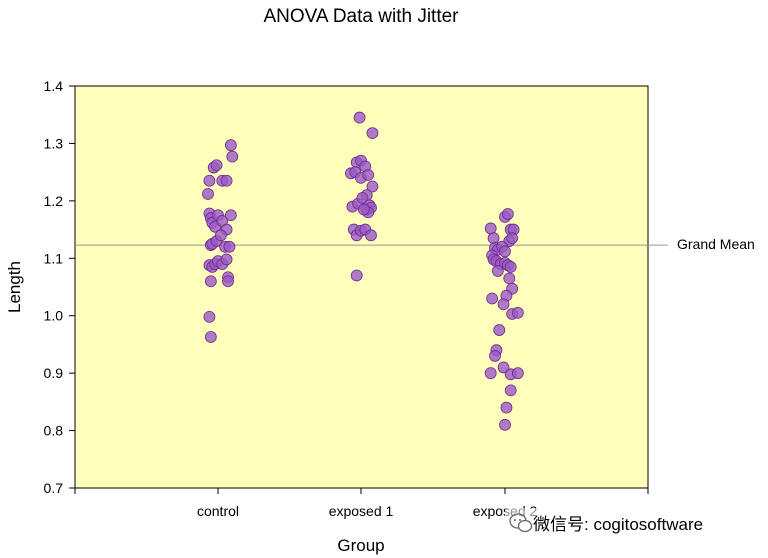 The image size is (768, 558). I want to click on chart-title: ANOVA Data with Jitter, so click(362, 16).